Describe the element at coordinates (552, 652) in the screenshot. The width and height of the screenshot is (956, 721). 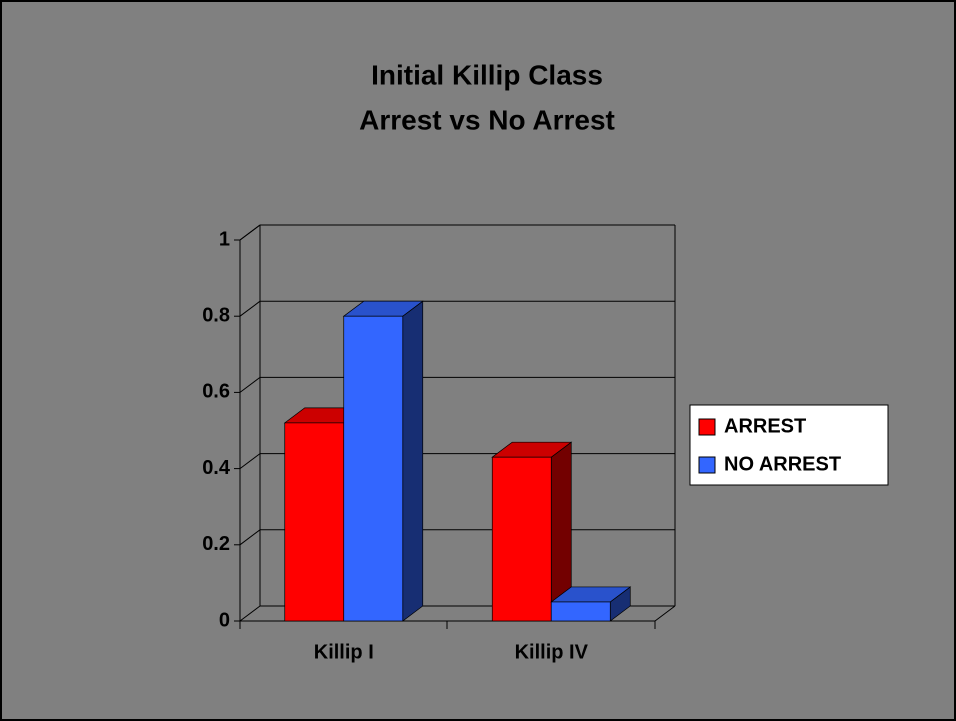
I see `x-tick-label: Killip IV` at that location.